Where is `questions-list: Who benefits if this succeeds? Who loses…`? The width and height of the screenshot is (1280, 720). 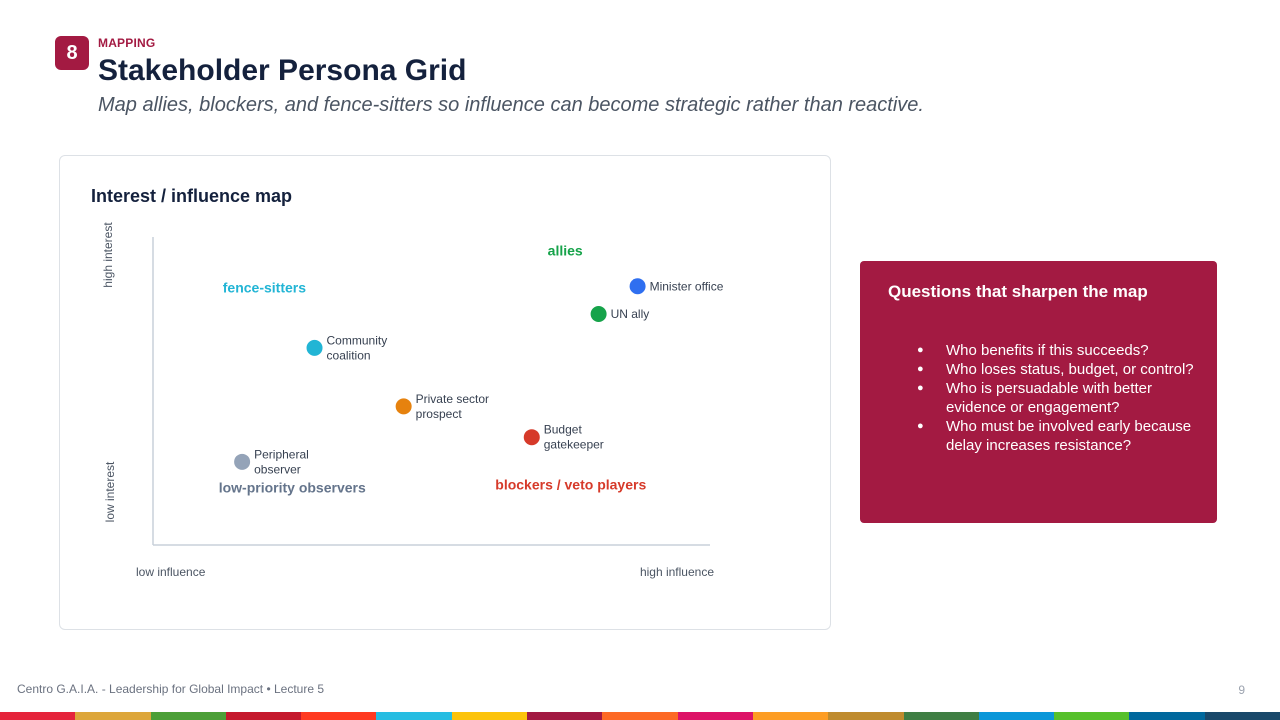
questions-list: Who benefits if this succeeds? Who loses… is located at coordinates (1057, 398).